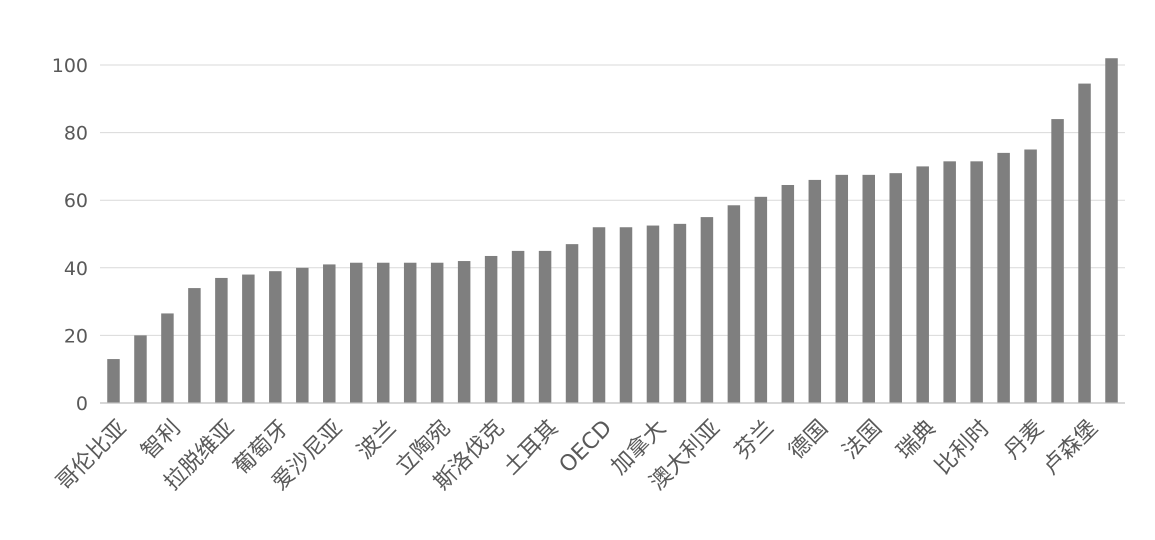 This screenshot has height=540, width=1155. Describe the element at coordinates (916, 440) in the screenshot. I see `x-category-label: 瑞典` at that location.